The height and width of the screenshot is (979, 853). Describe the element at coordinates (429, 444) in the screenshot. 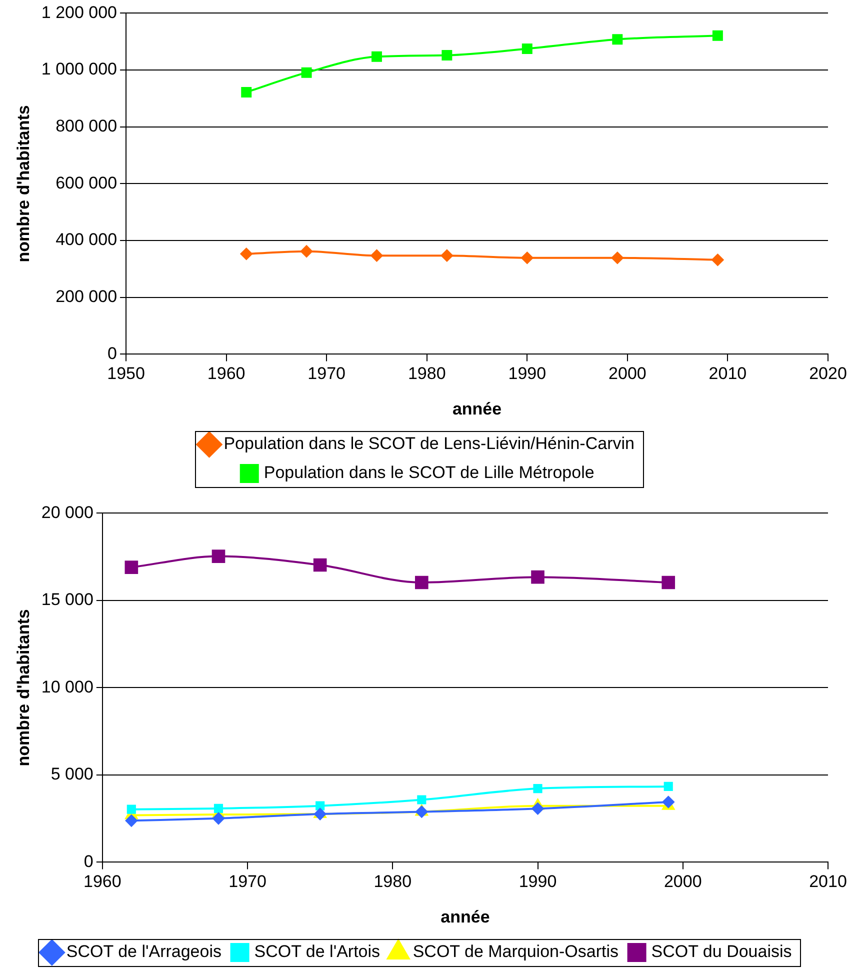

I see `legend-label: Population dans le SCOT de Lens-Liévin/Hénin-Carvin` at that location.